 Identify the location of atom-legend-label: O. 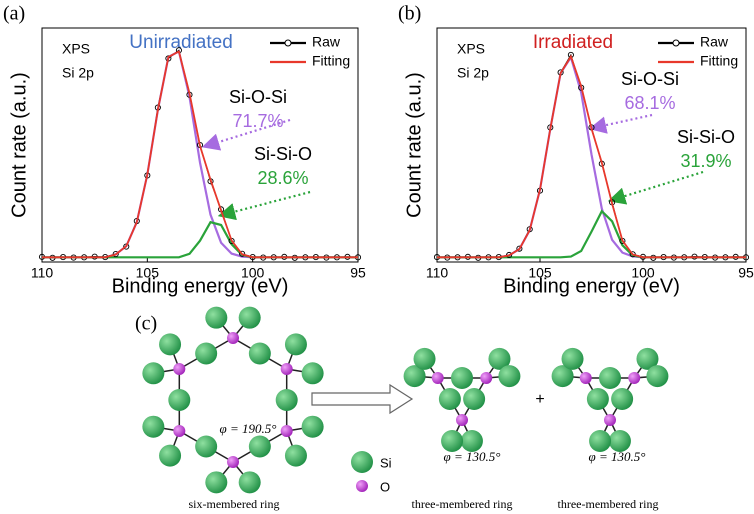
(385, 486).